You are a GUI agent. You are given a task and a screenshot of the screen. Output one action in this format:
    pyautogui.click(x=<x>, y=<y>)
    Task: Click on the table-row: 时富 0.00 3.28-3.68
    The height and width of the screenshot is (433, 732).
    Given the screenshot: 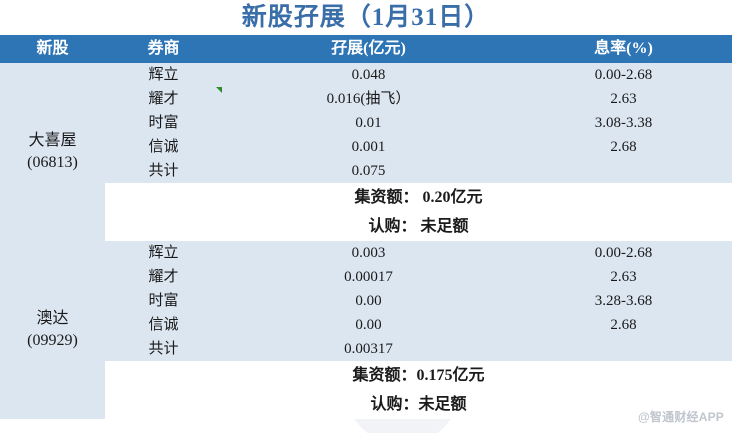 What is the action you would take?
    pyautogui.click(x=366, y=301)
    